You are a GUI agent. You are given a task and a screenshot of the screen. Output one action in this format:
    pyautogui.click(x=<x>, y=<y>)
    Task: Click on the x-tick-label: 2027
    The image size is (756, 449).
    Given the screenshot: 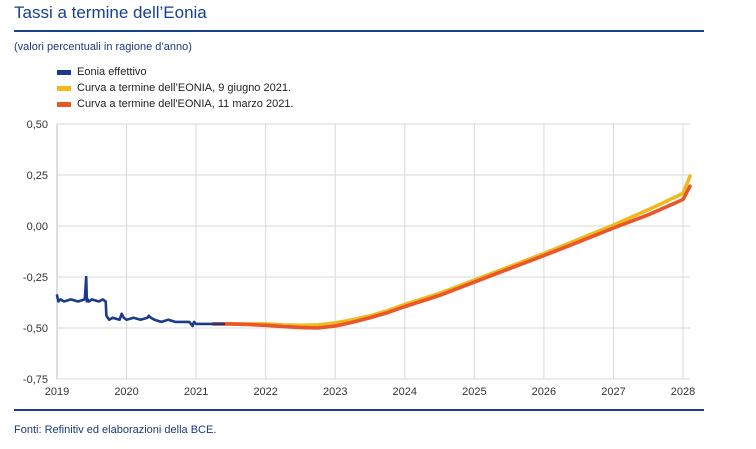 What is the action you would take?
    pyautogui.click(x=613, y=392)
    